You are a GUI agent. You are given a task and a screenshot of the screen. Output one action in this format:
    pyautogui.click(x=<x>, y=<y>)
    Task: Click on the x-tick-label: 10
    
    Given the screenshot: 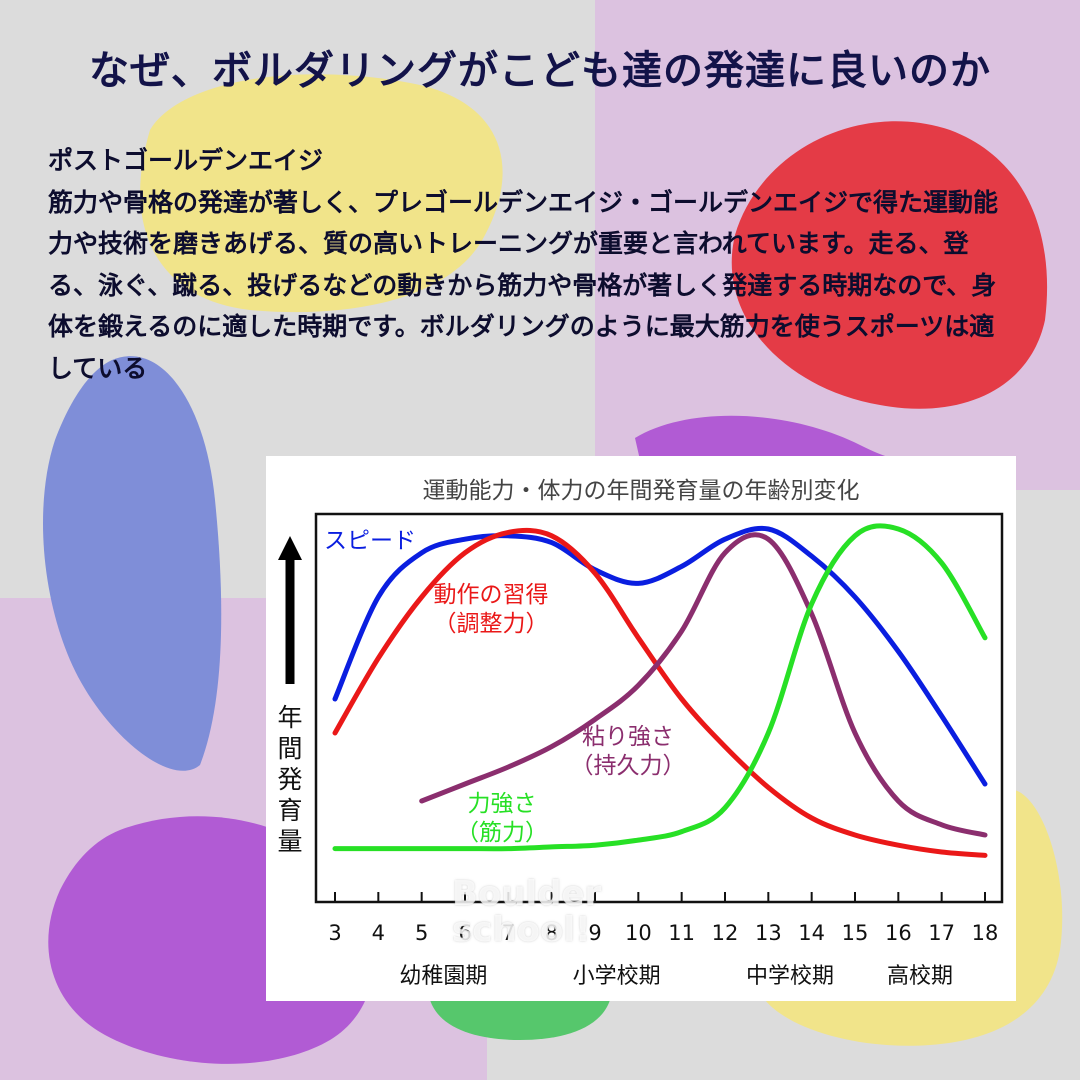 What is the action you would take?
    pyautogui.click(x=638, y=933)
    